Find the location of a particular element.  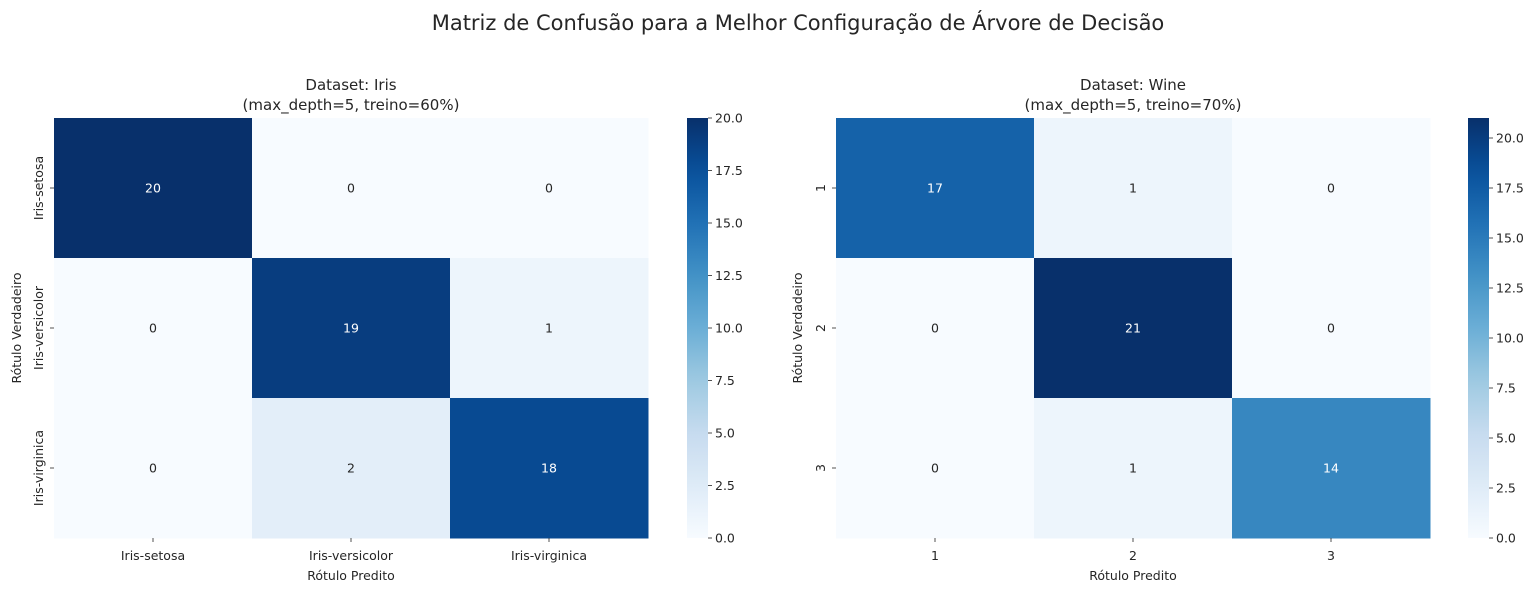

y-tick-label: 2 is located at coordinates (820, 328).